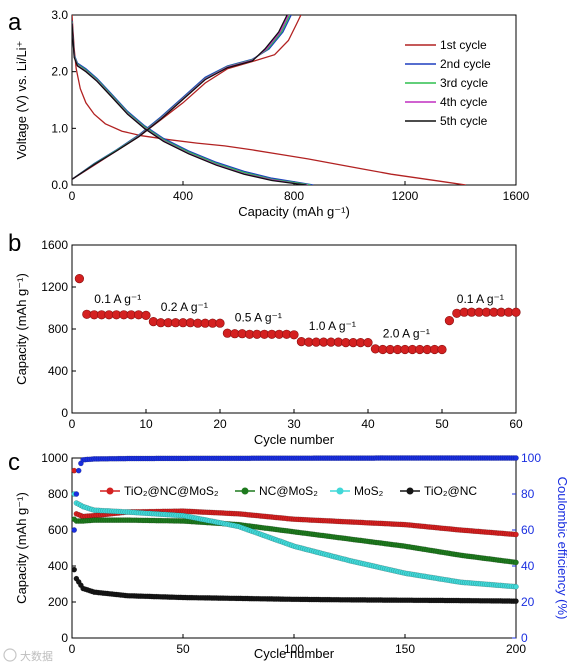 Image resolution: width=567 pixels, height=670 pixels. Describe the element at coordinates (21, 100) in the screenshot. I see `chart-a-ylabel: Voltage (V) vs. Li/Li⁺` at that location.